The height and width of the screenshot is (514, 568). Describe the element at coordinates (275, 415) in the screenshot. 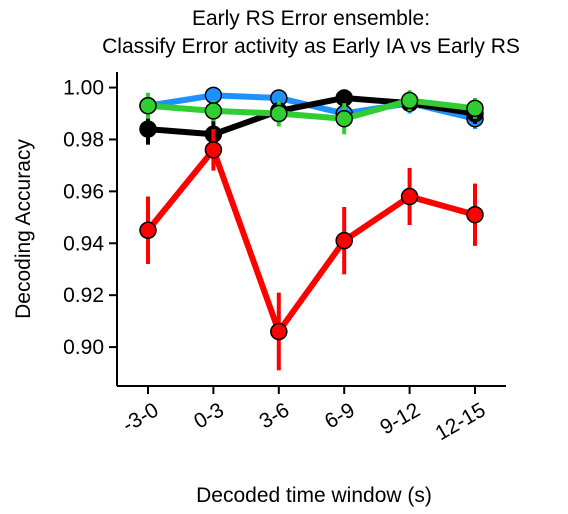

I see `x-tick-label: 3-6` at that location.